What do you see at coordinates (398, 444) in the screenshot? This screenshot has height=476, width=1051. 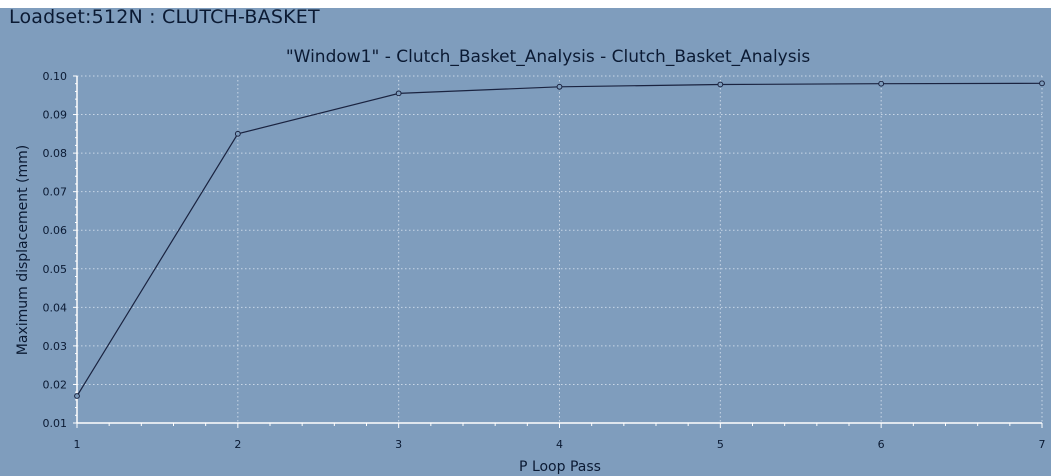 I see `x-tick-label: 3` at bounding box center [398, 444].